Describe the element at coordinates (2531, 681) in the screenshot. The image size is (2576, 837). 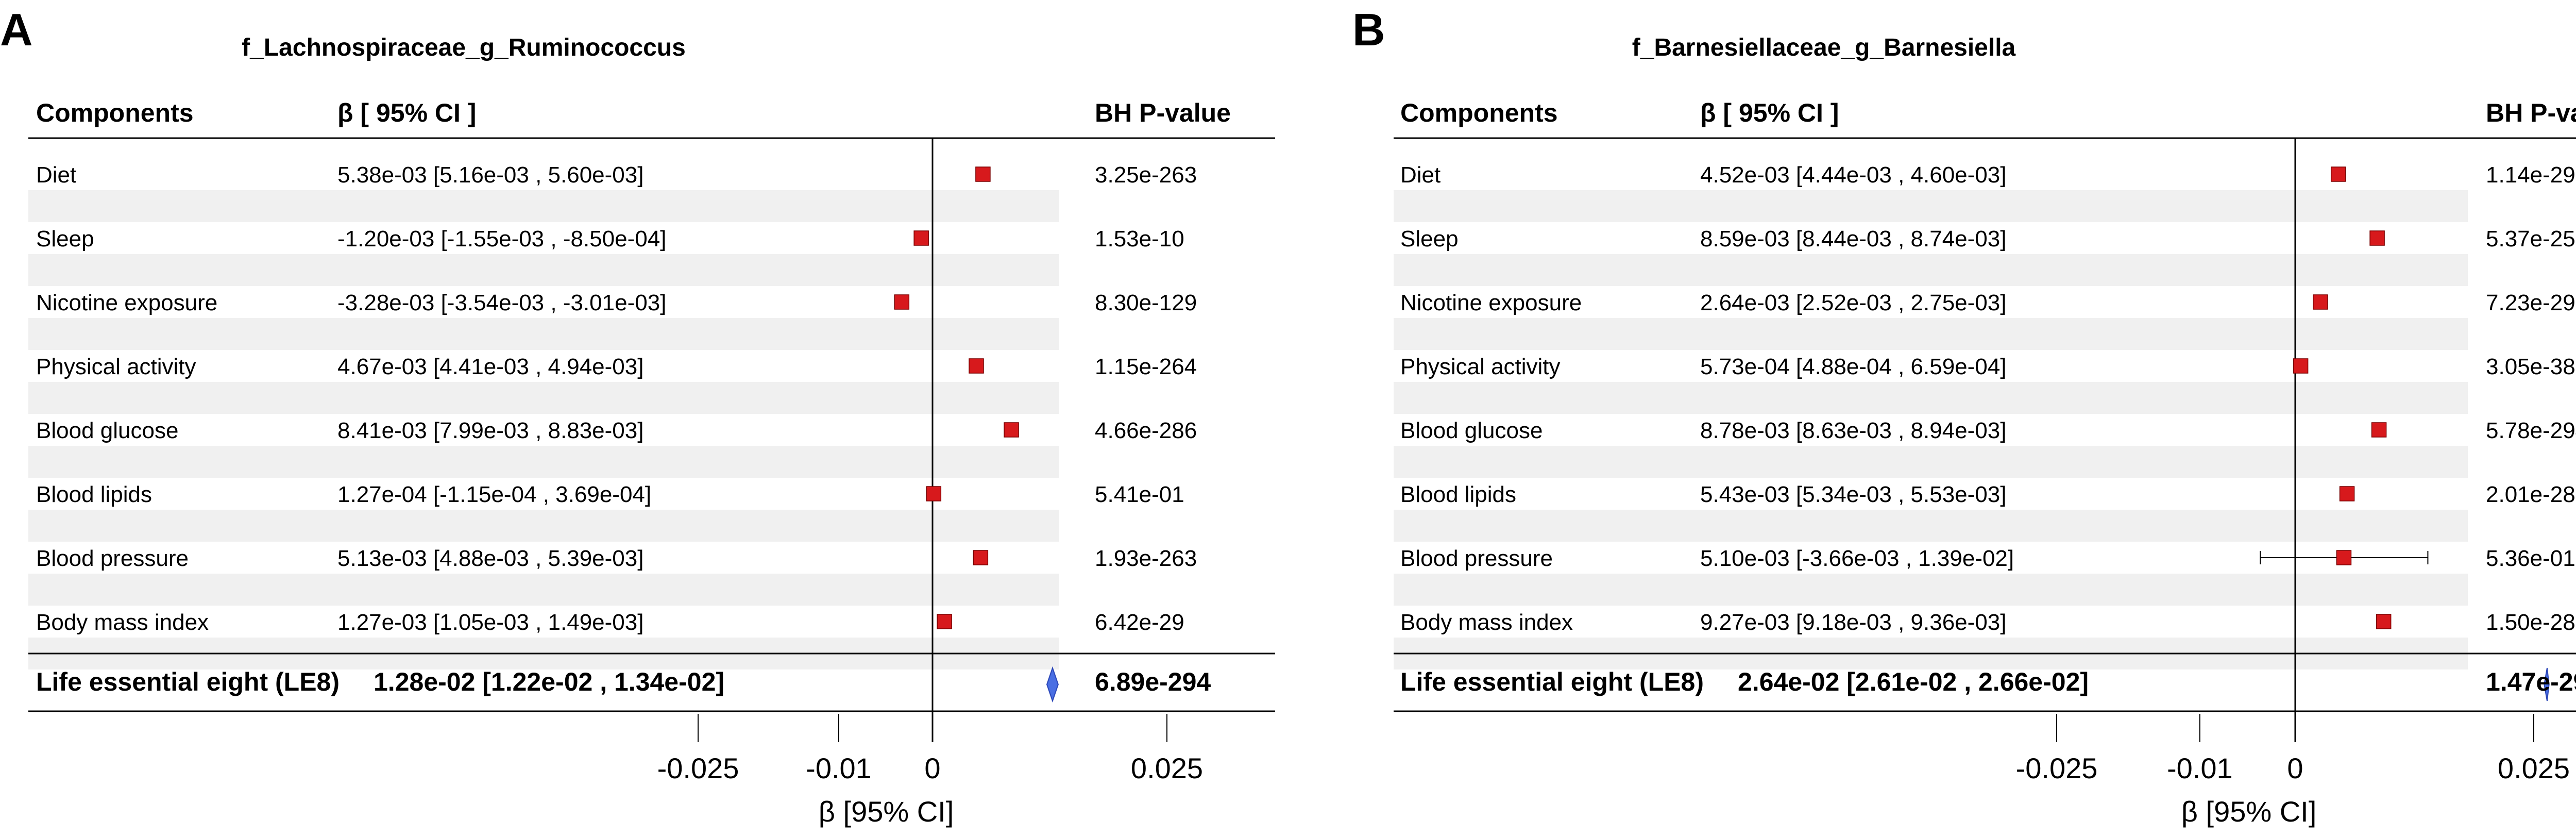
I see `summary-p-value: 1.47e-297` at that location.